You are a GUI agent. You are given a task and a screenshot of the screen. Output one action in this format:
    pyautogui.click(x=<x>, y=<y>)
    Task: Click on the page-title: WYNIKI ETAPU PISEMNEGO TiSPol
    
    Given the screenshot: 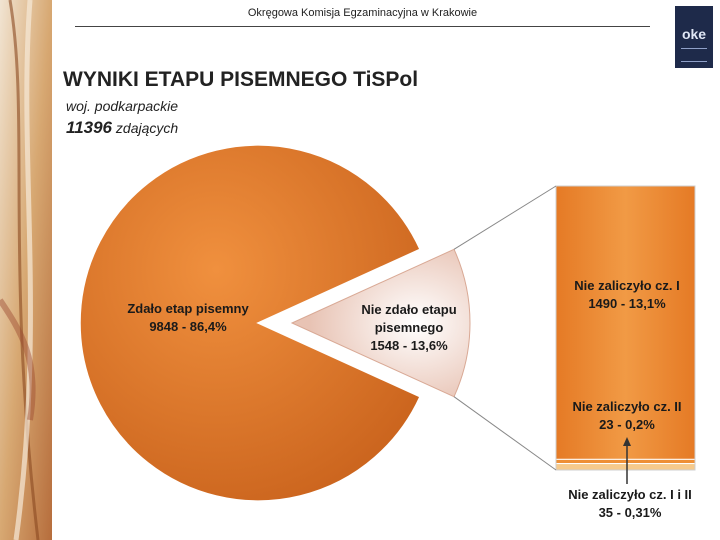 What is the action you would take?
    pyautogui.click(x=241, y=79)
    